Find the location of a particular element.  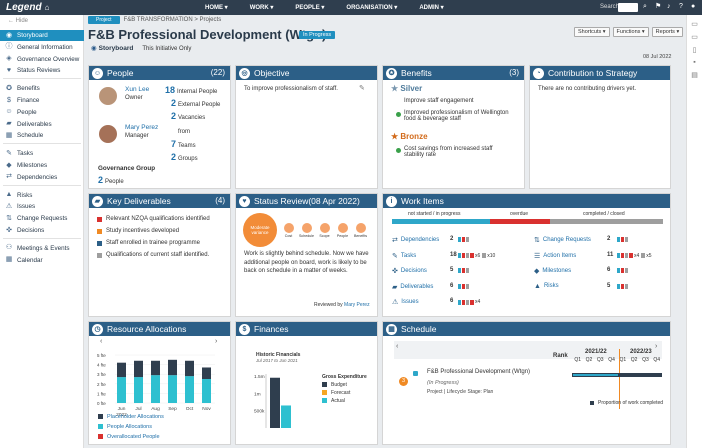

document-icon: ▯ is located at coordinates (694, 50).